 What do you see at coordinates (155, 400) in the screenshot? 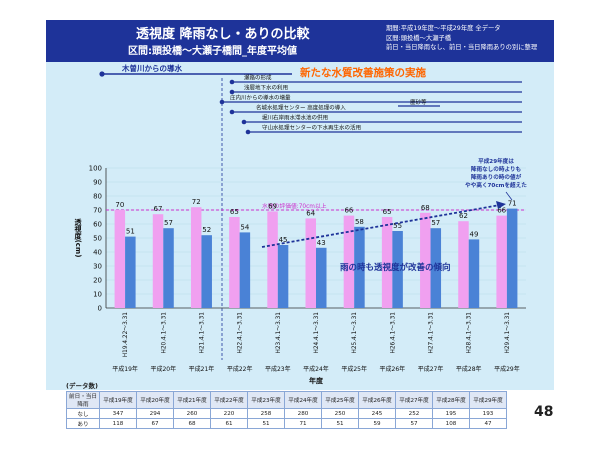
I see `table-header-cell: 平成20年度` at bounding box center [155, 400].